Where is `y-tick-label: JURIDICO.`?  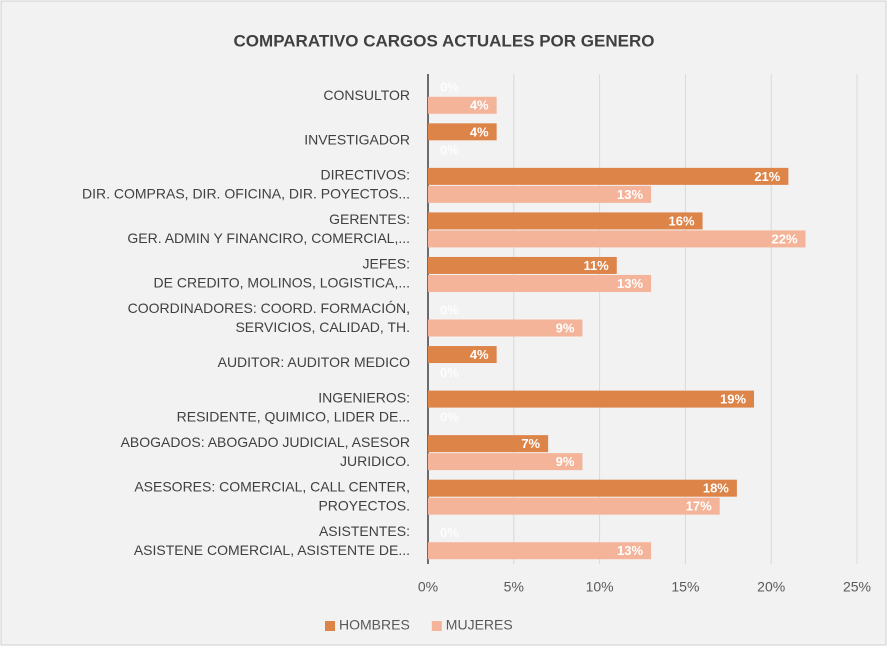 y-tick-label: JURIDICO. is located at coordinates (375, 461).